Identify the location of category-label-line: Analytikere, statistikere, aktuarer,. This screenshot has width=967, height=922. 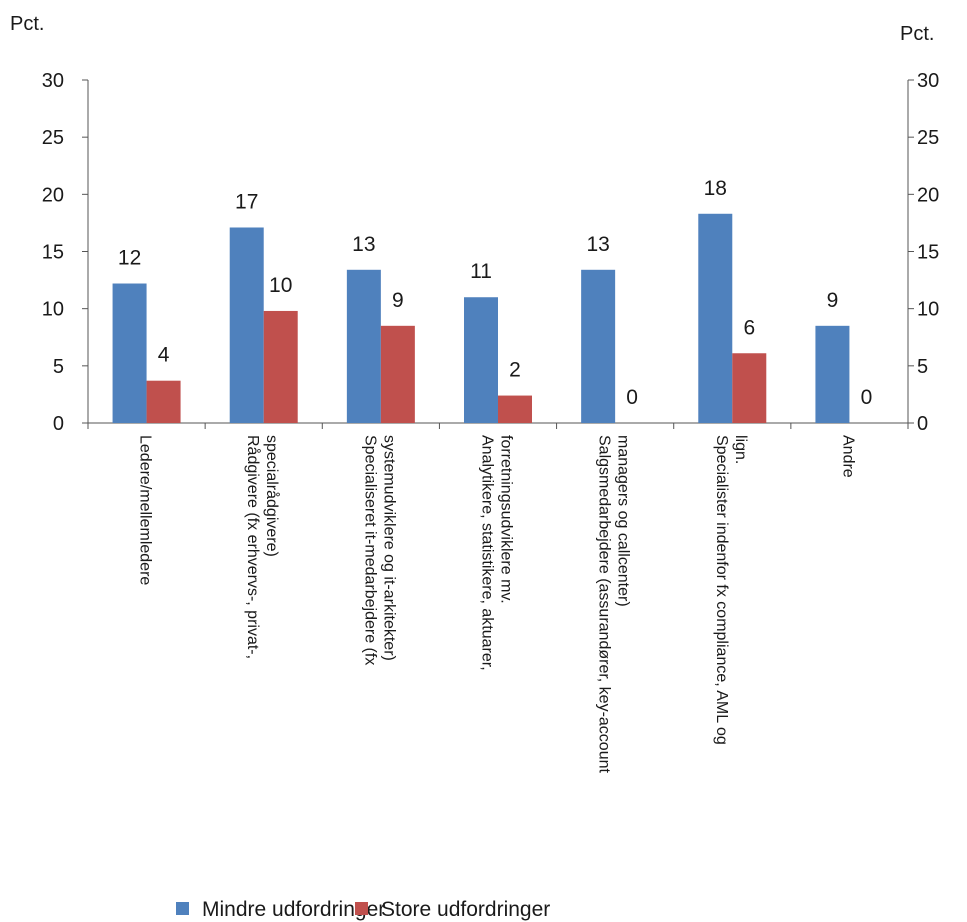
(487, 553).